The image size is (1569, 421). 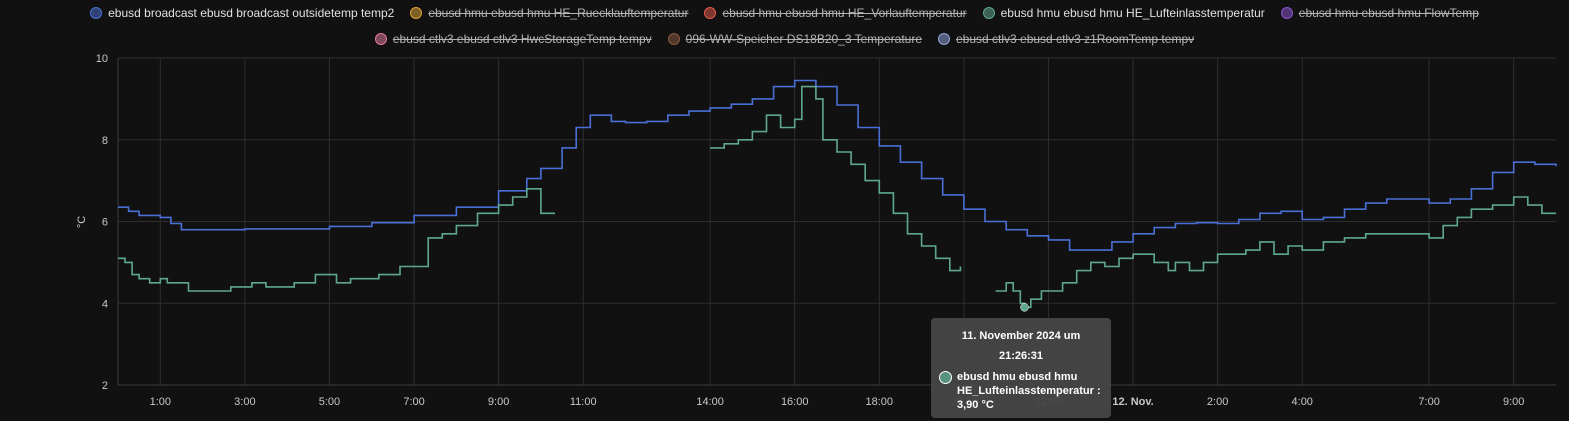 What do you see at coordinates (105, 223) in the screenshot?
I see `y-tick-label: 6` at bounding box center [105, 223].